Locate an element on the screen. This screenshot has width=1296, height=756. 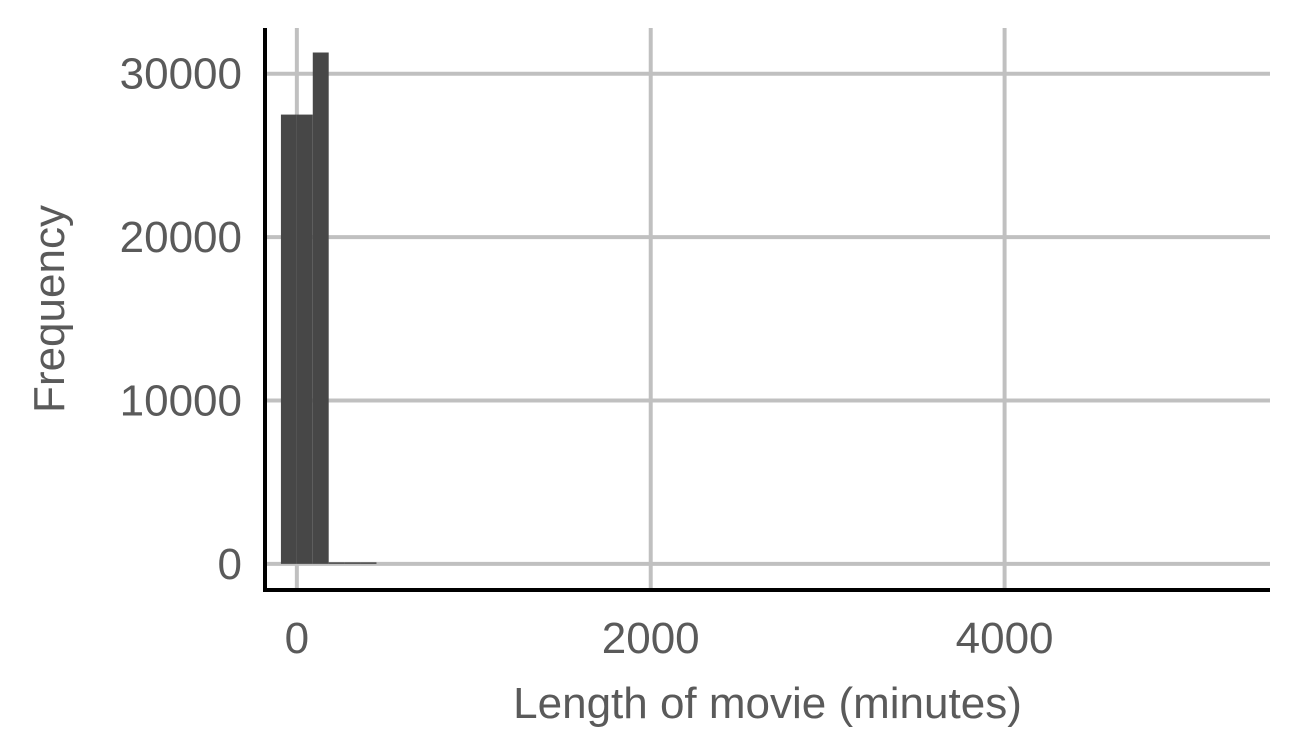
y-tick-label: 0 is located at coordinates (230, 564).